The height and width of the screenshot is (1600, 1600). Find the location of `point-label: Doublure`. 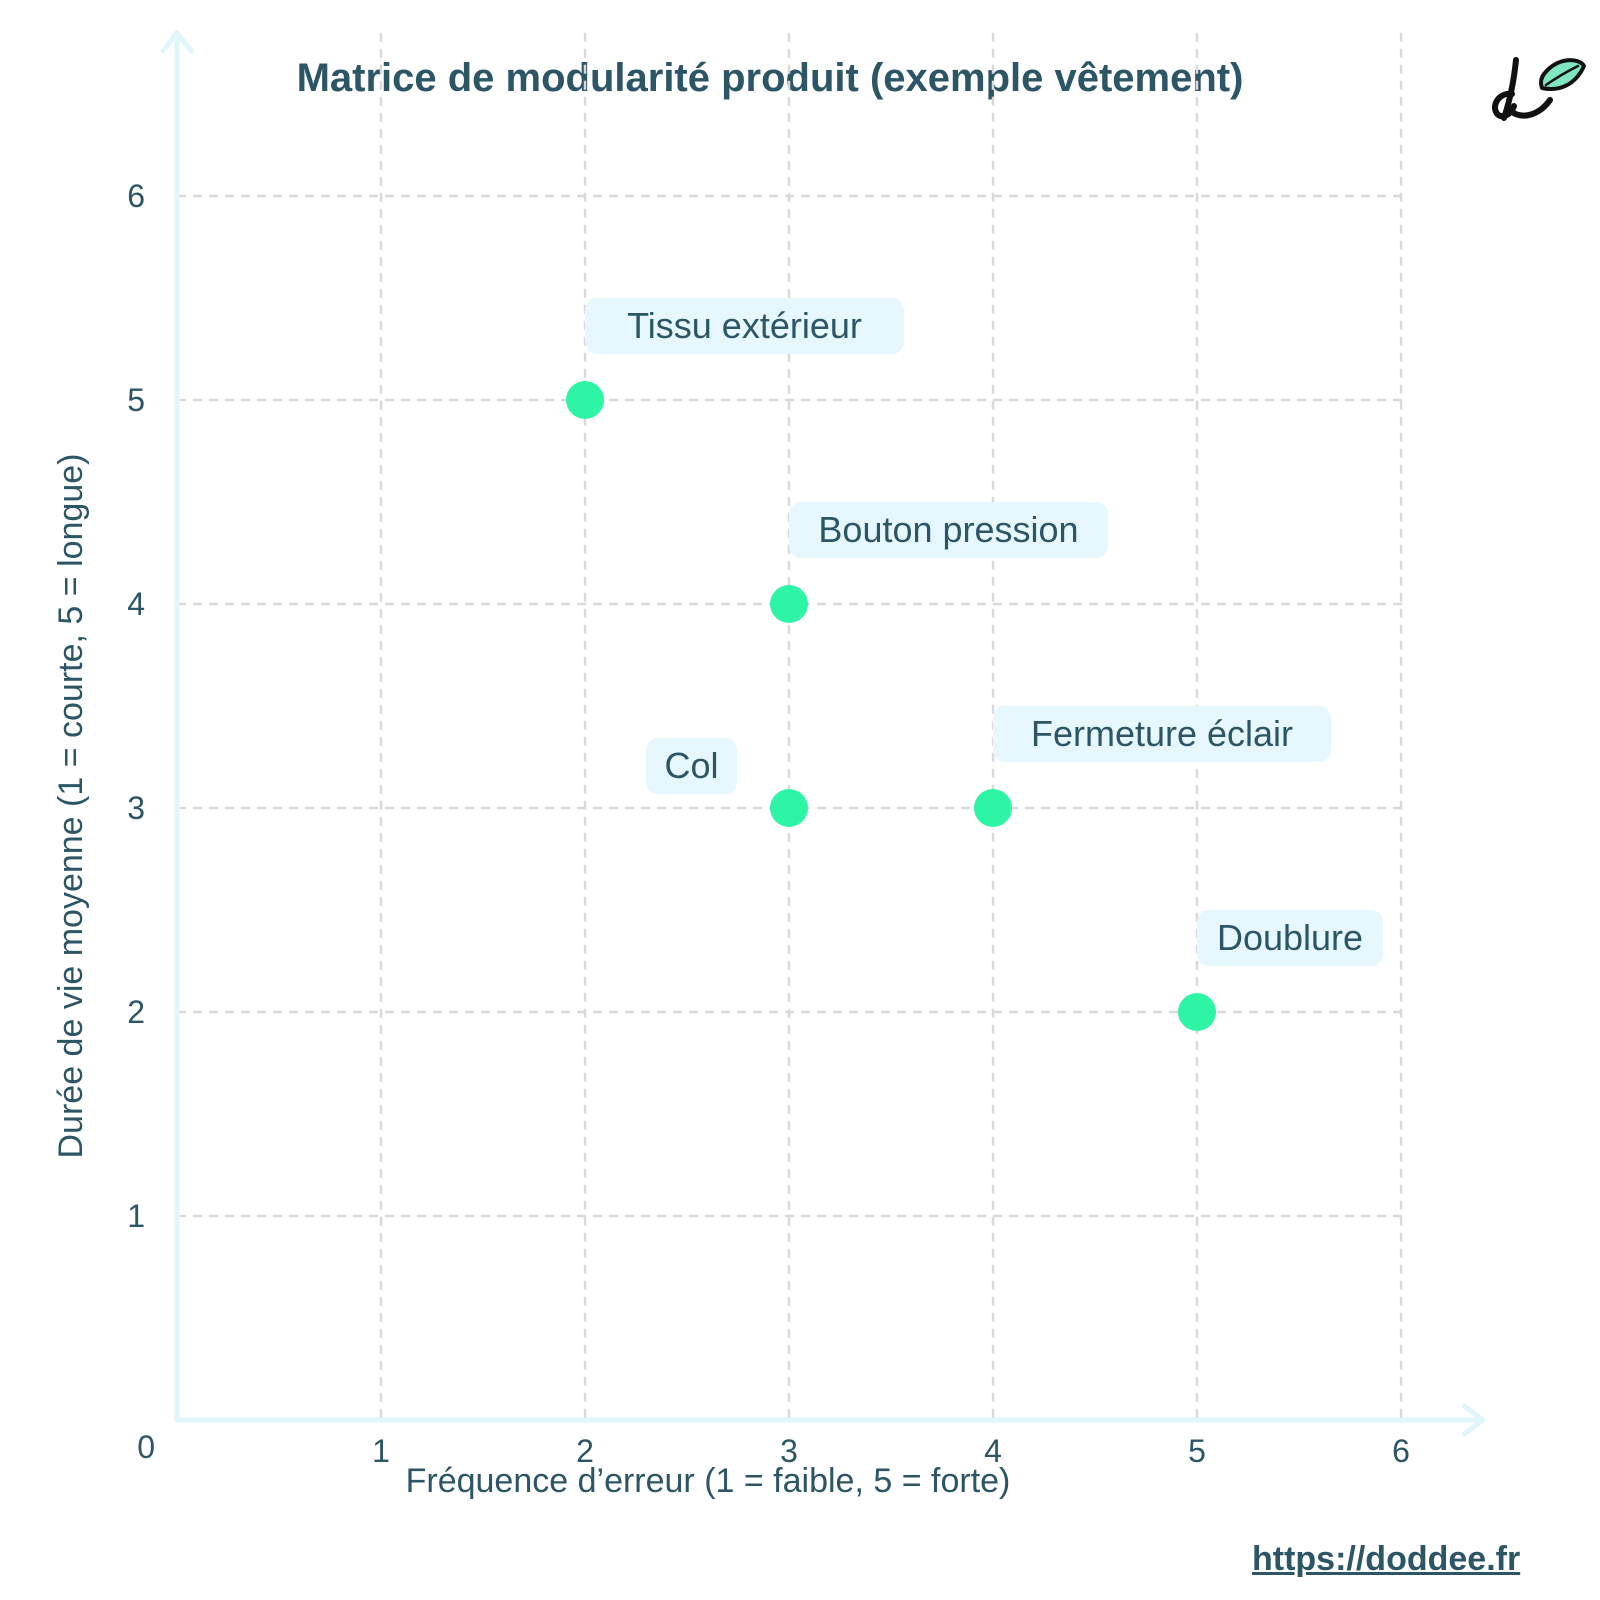

point-label: Doublure is located at coordinates (1290, 937).